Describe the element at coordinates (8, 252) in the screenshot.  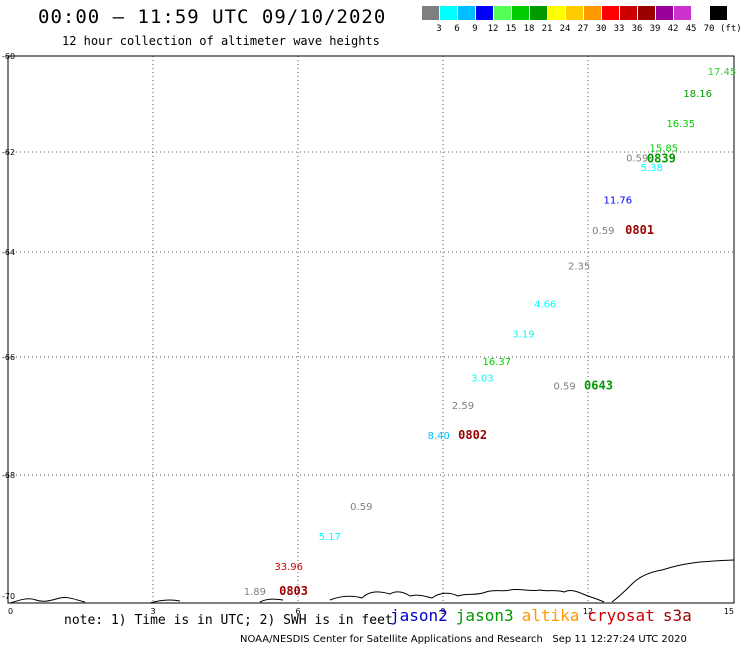
I see `latitude-label: -64` at that location.